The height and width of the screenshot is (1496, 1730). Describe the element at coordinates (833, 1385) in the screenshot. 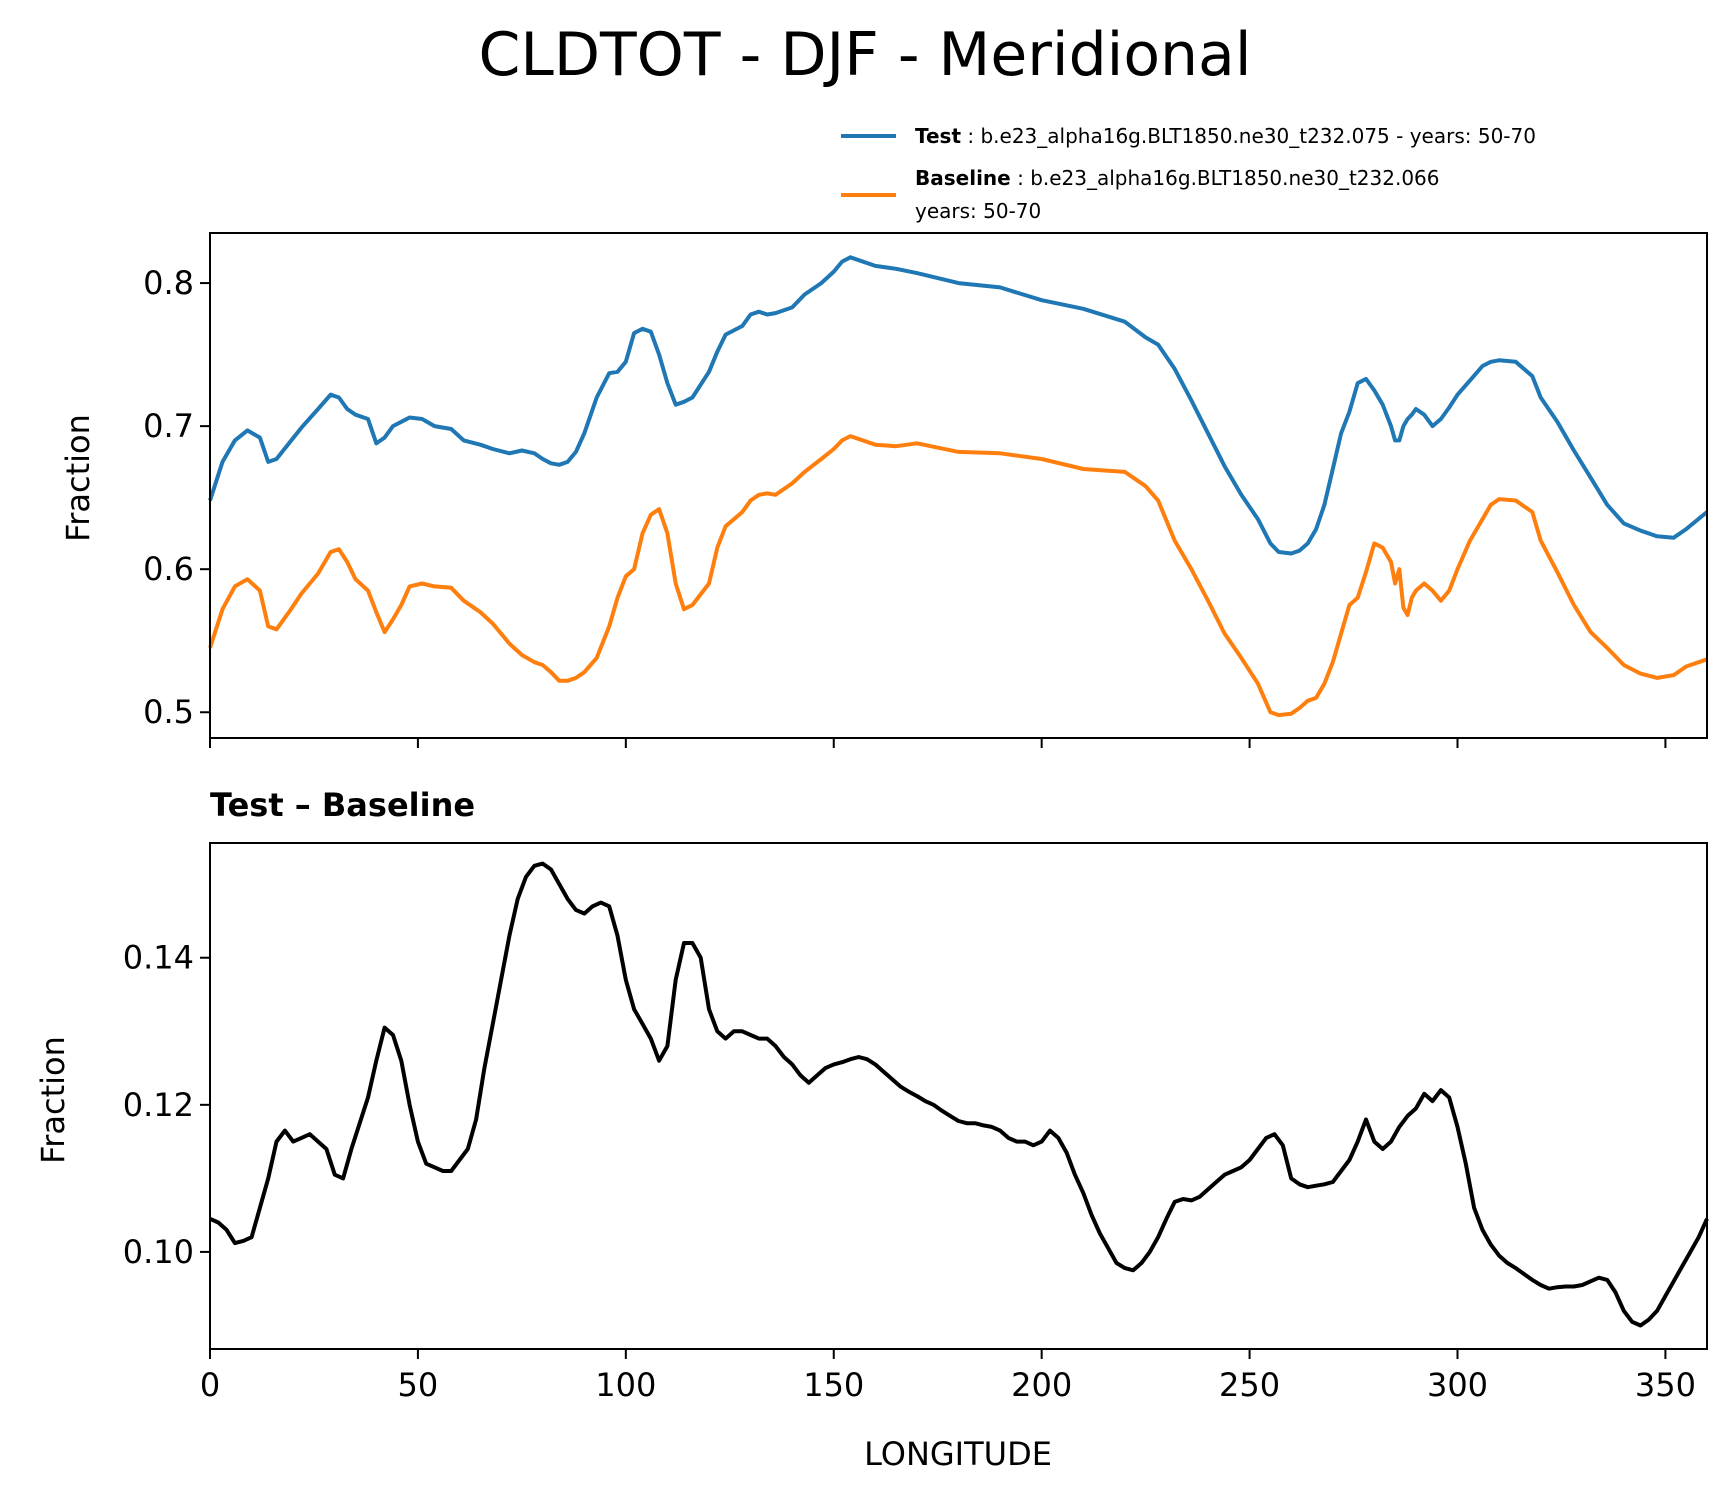

I see `x-tick-label: 150` at that location.